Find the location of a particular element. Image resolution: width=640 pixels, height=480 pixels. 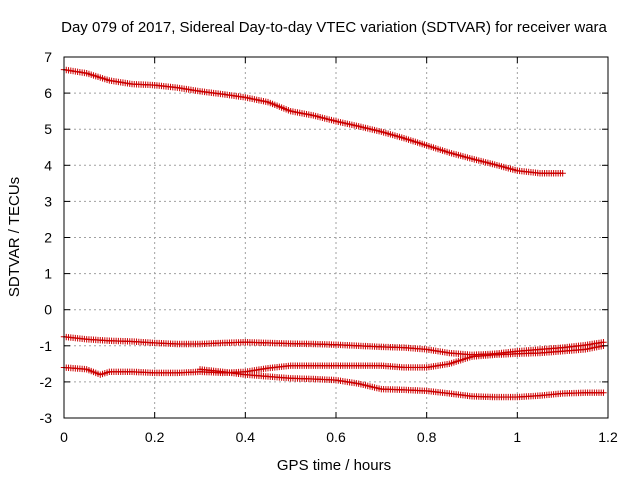

y-axis-label: SDTVAR / TECUs is located at coordinates (14, 237).